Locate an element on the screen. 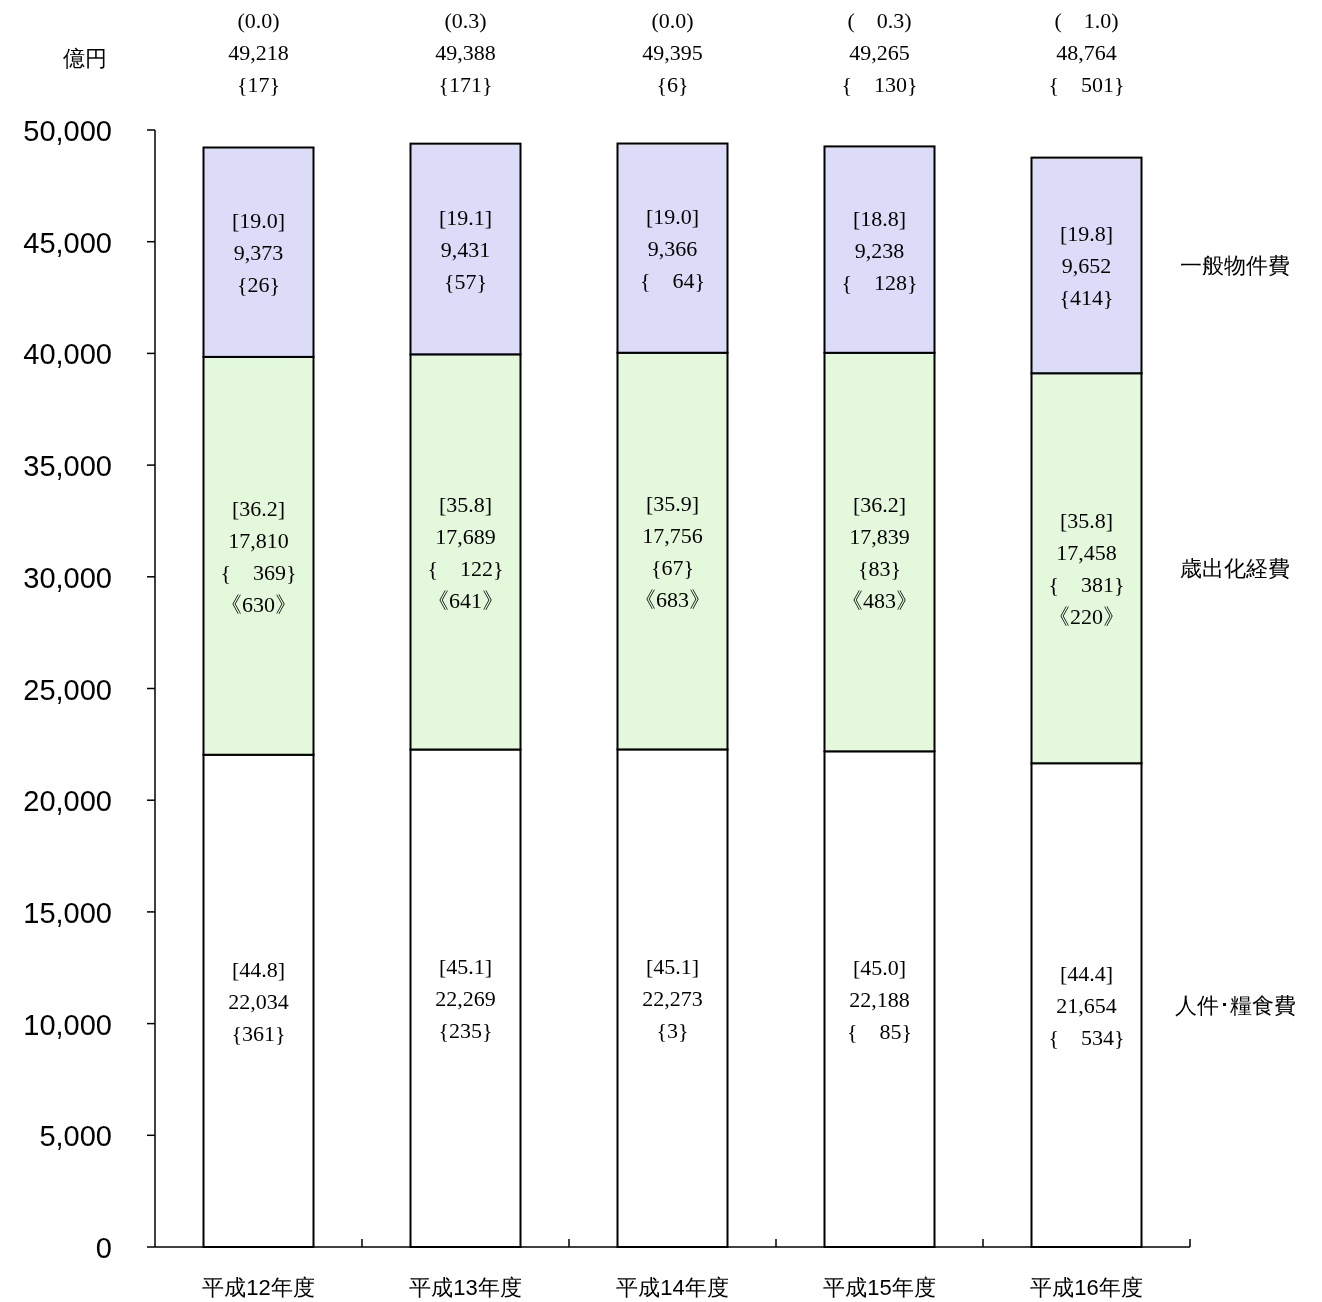 This screenshot has height=1302, width=1322. y-tick-label: 15,000 is located at coordinates (67, 912).